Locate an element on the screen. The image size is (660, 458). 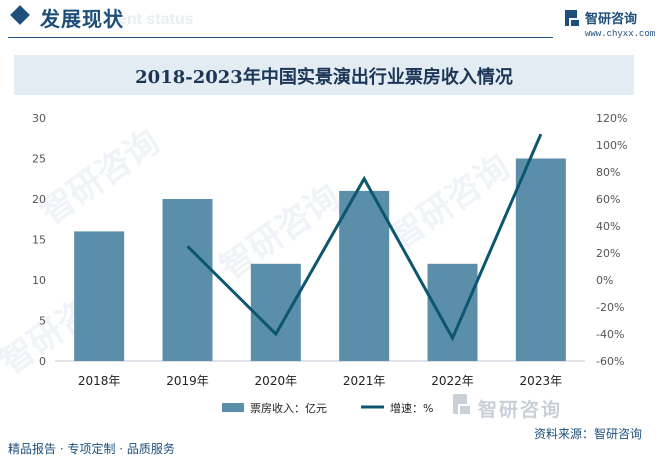
legend-bar-swatch is located at coordinates (233, 407).